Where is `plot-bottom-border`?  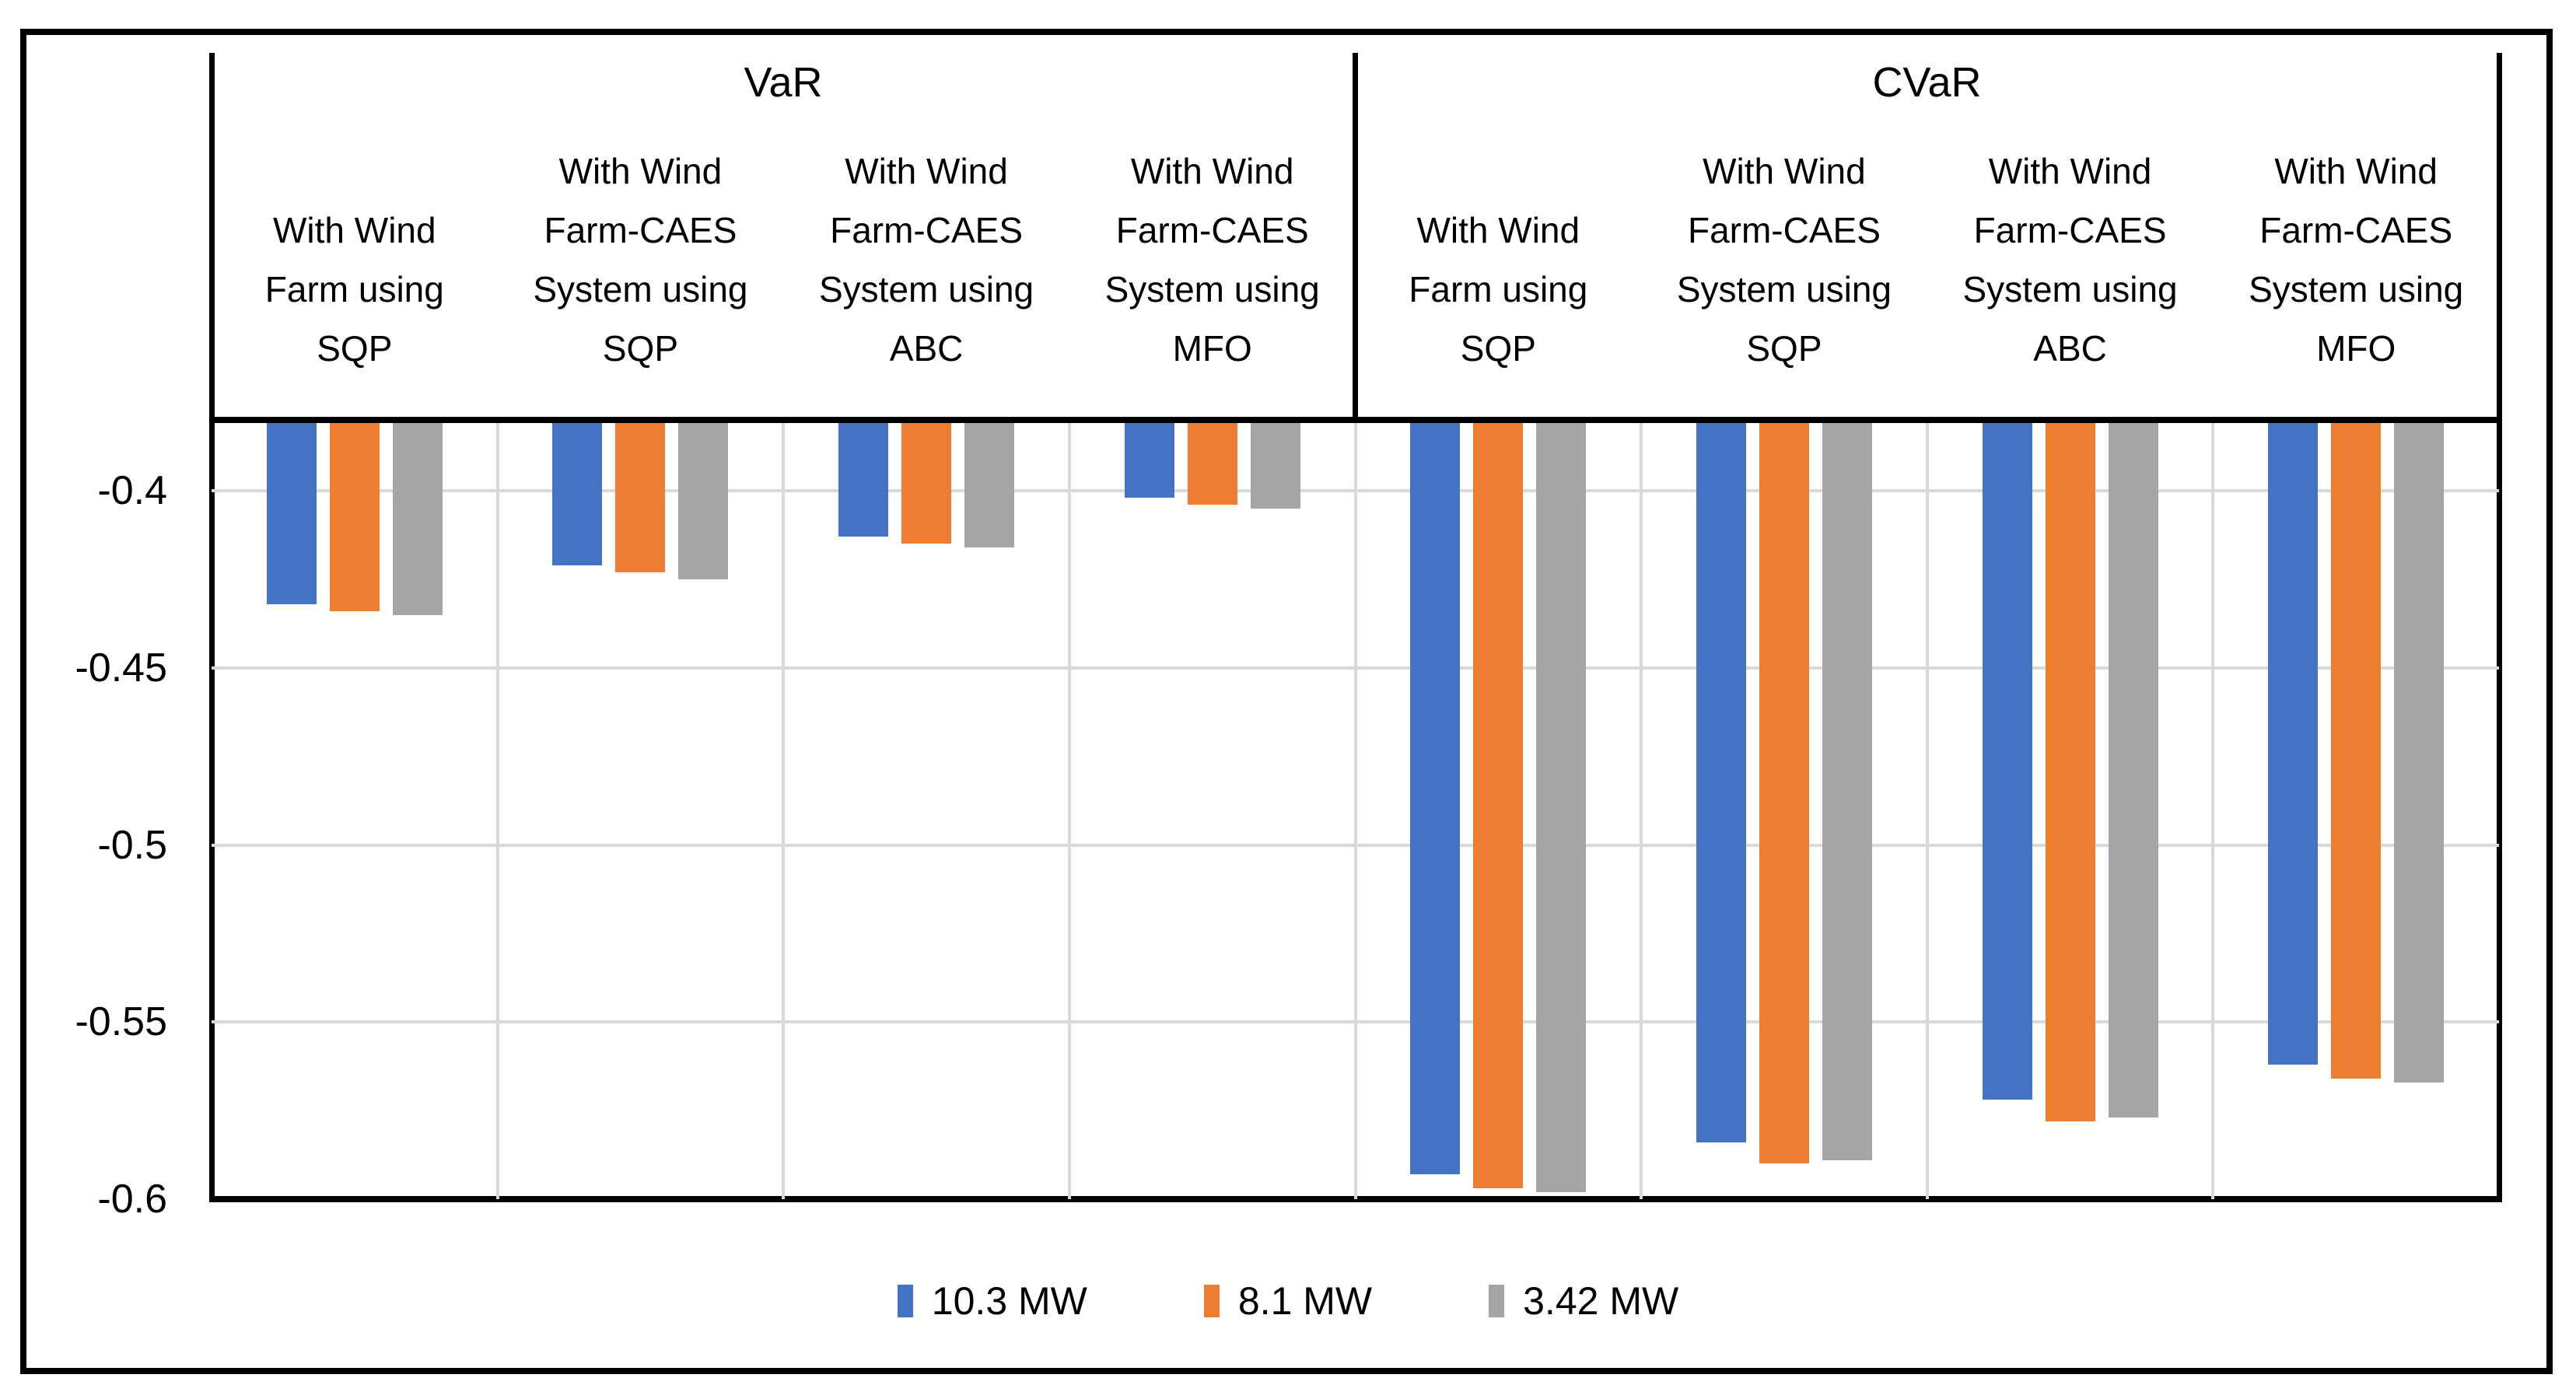 plot-bottom-border is located at coordinates (1356, 1199).